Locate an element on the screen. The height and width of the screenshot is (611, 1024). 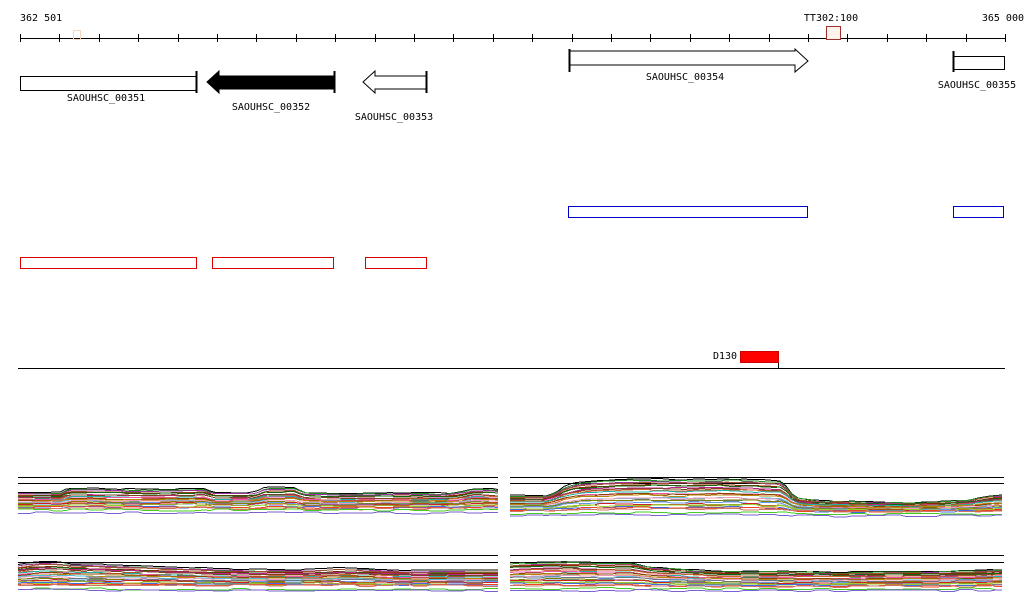
d-marker-box is located at coordinates (759, 357).